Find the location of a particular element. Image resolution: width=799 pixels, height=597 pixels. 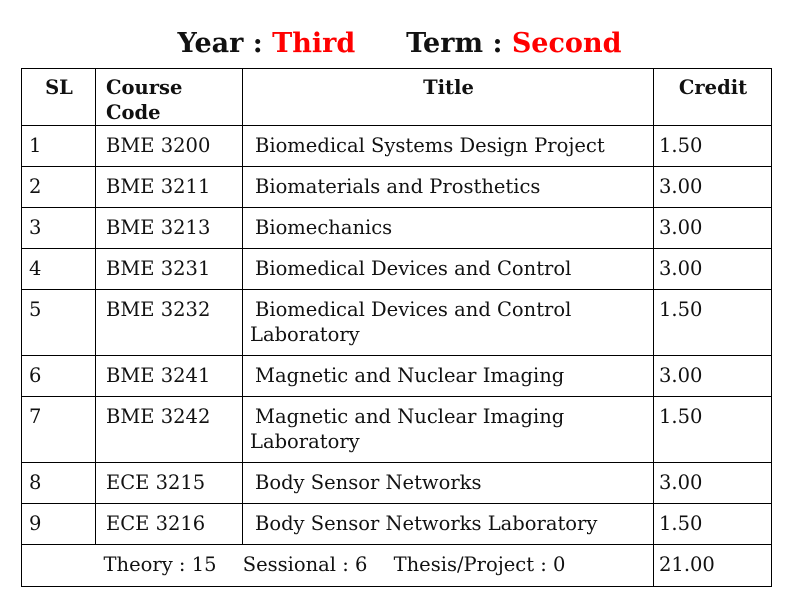

row-sl: 2 is located at coordinates (58, 187).